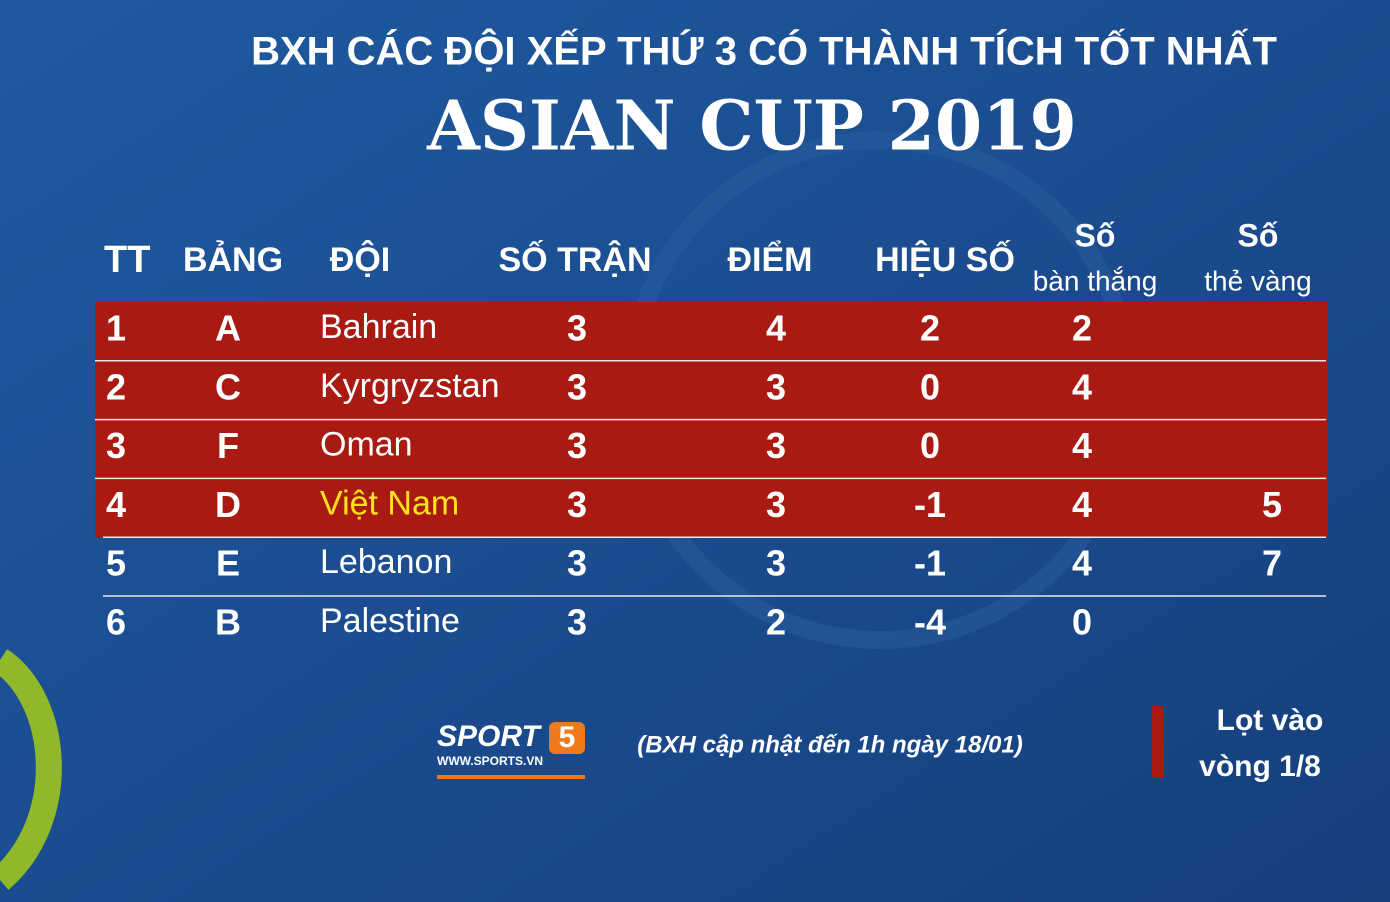 This screenshot has width=1390, height=902. What do you see at coordinates (751, 127) in the screenshot?
I see `subtitle: ASIAN CUP 2019` at bounding box center [751, 127].